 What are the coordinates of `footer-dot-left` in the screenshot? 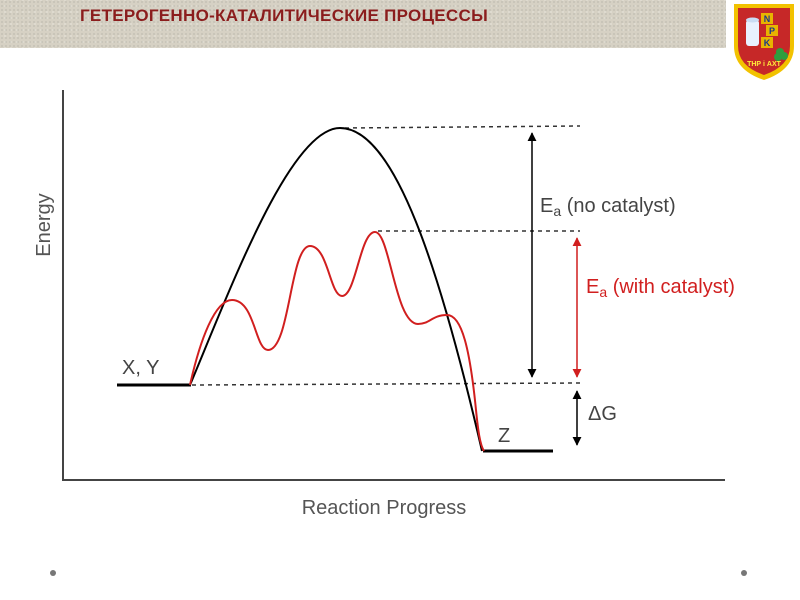 It's located at (53, 573).